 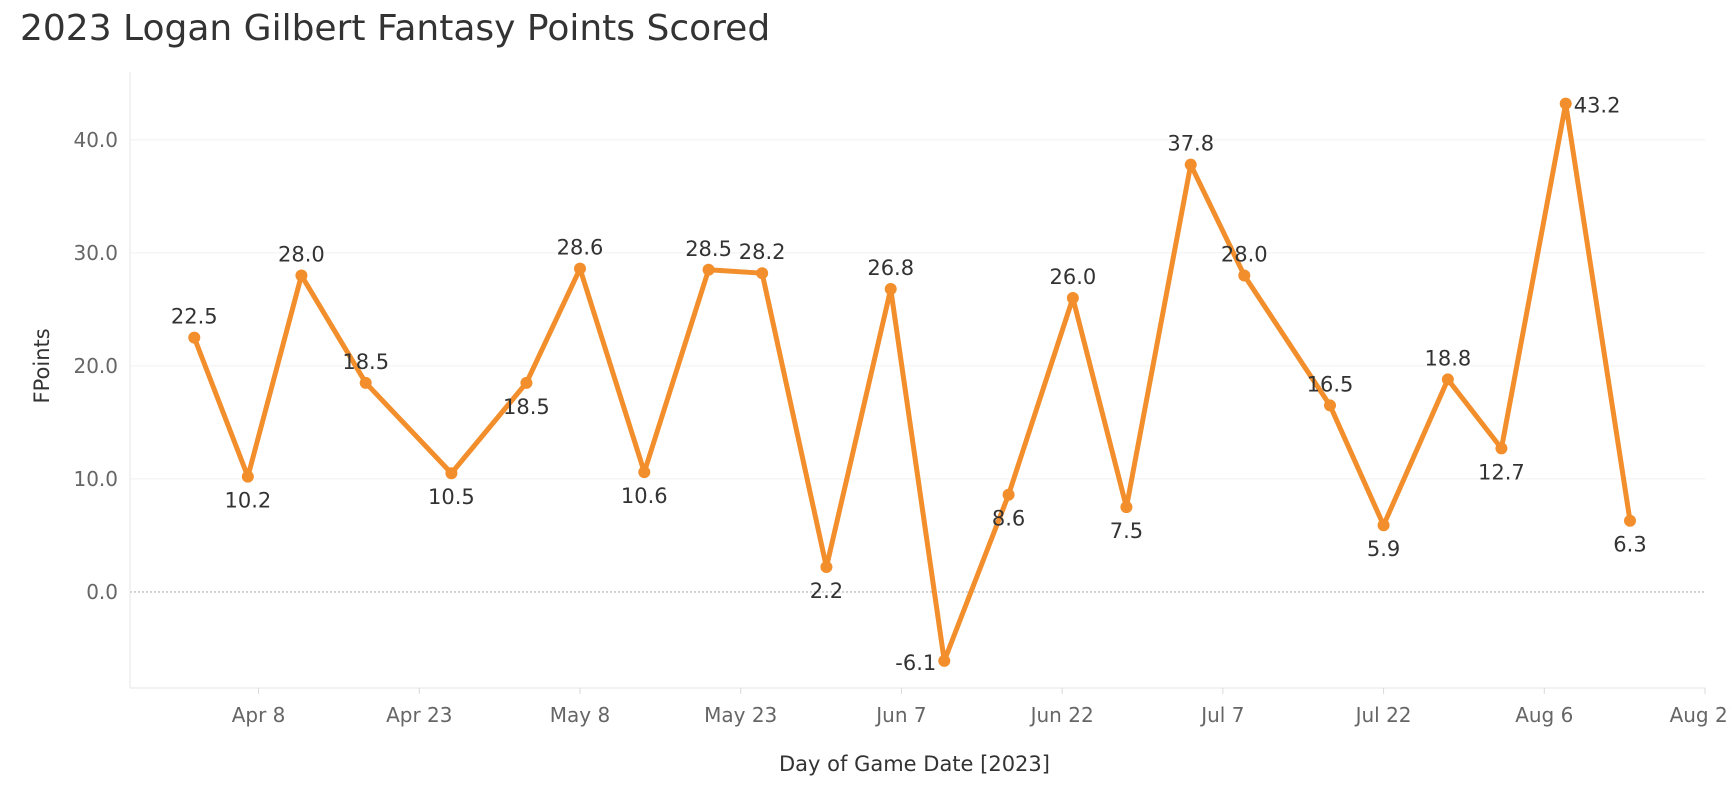 What do you see at coordinates (1072, 277) in the screenshot?
I see `data-label: 26.0` at bounding box center [1072, 277].